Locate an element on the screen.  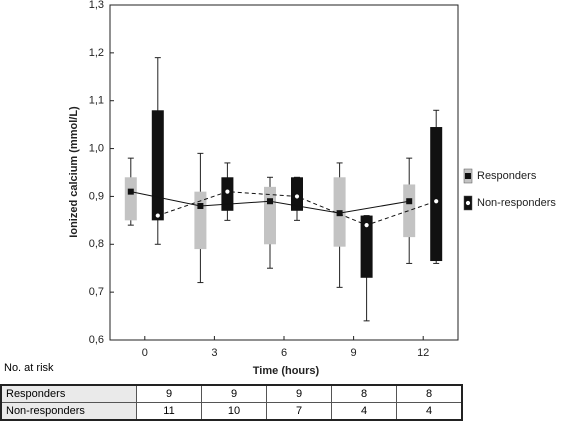
table-row: Non-responders 11 10 7 4 4 is located at coordinates (231, 411).